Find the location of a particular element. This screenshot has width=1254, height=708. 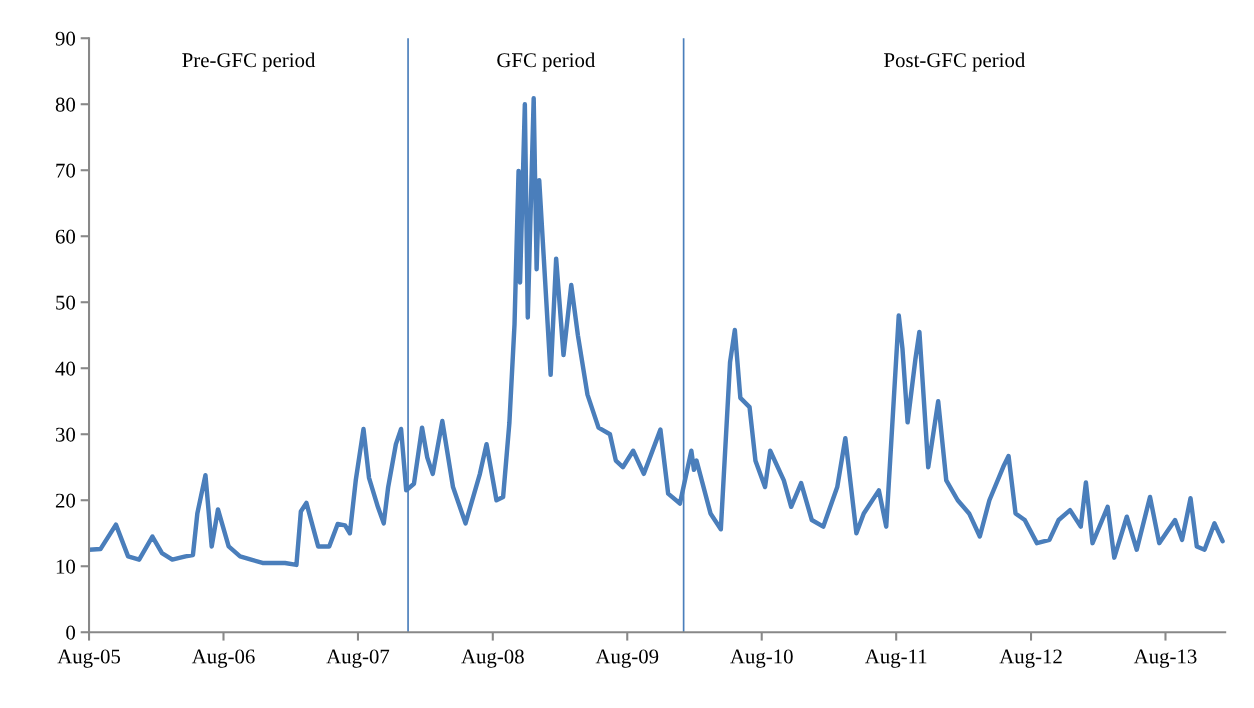

x-tick-label: Aug-12 is located at coordinates (1030, 658).